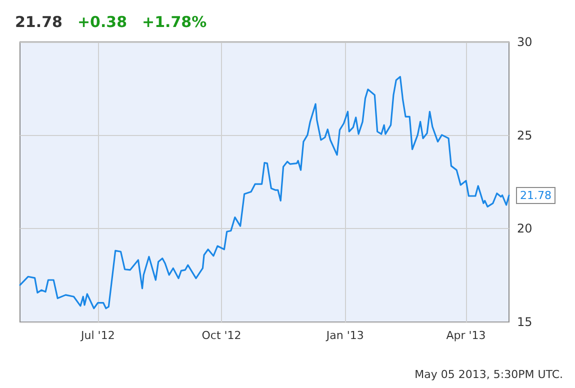  I want to click on text: May 05 2013, 5:30PM UTC., so click(489, 374).